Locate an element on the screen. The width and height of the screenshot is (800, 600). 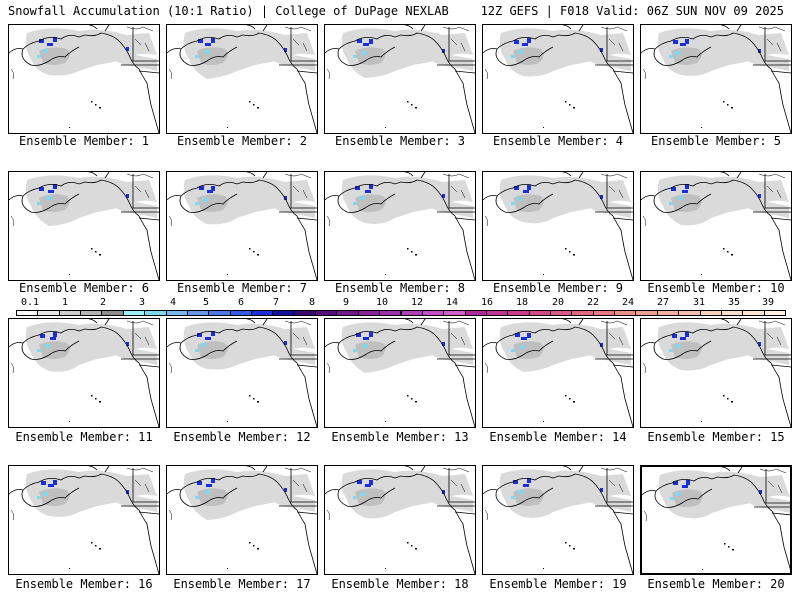
colorbar-tick-label: 5 is located at coordinates (206, 302).